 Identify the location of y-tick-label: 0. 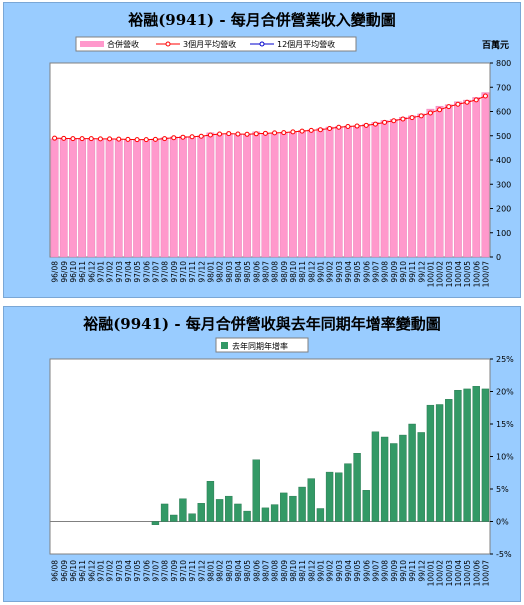
(498, 257).